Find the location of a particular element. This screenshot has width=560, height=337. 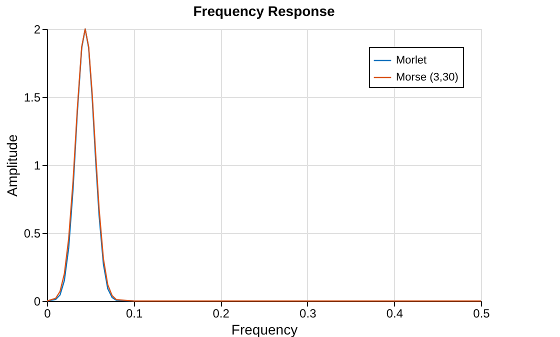

x-tick-label: 0 is located at coordinates (48, 313).